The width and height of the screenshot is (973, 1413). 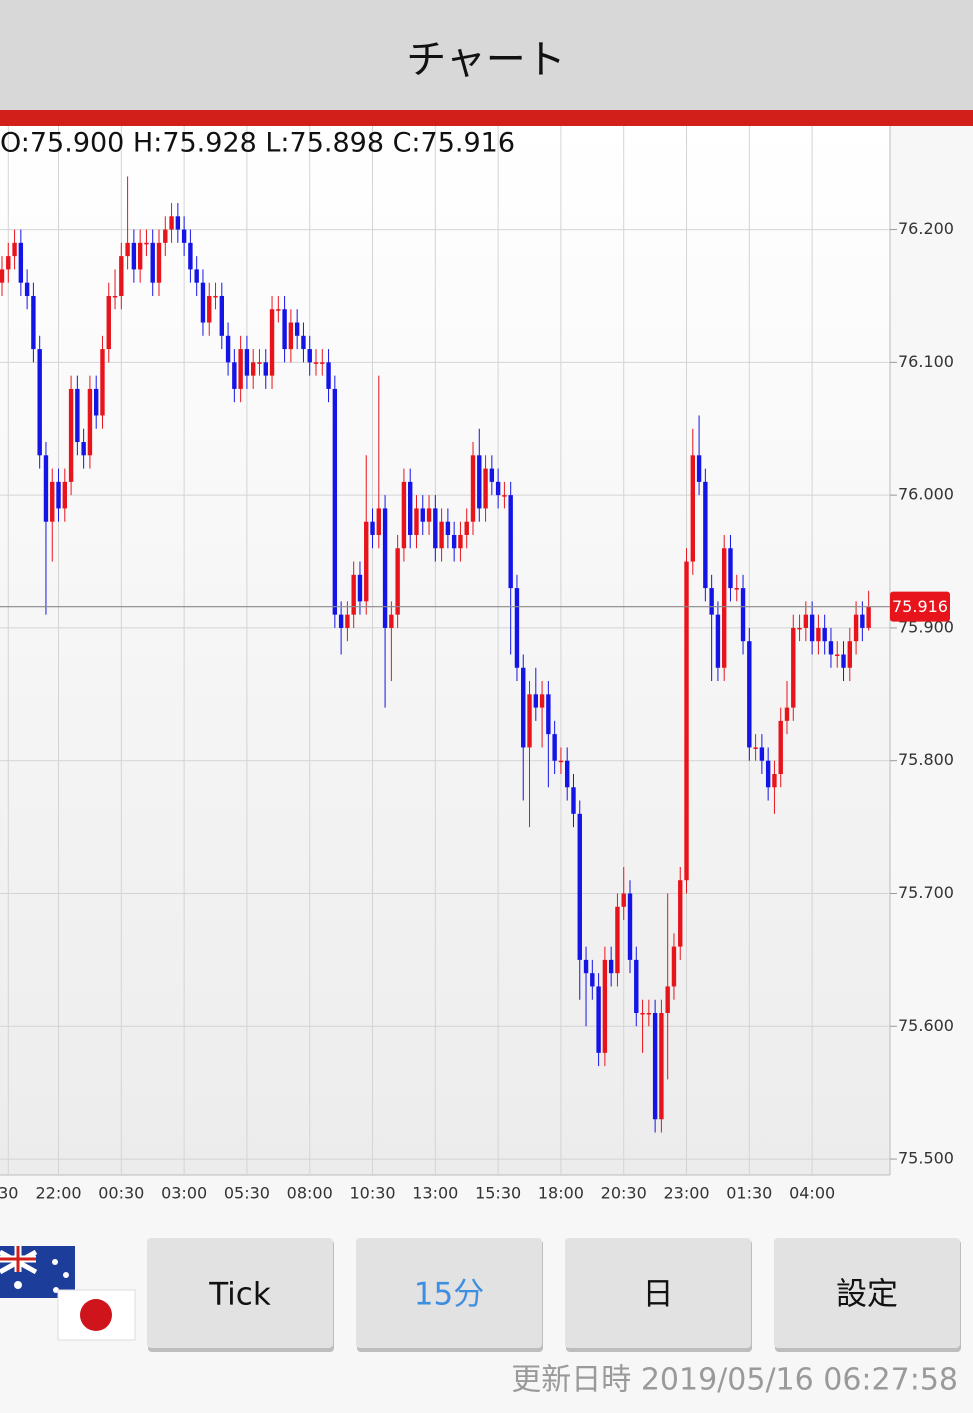 What do you see at coordinates (686, 1193) in the screenshot?
I see `x-tick-label: 23:00` at bounding box center [686, 1193].